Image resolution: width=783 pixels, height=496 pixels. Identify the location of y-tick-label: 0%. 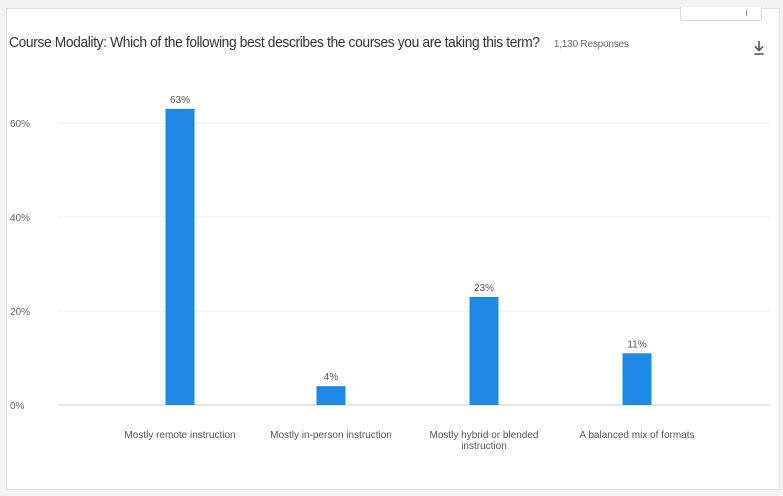
(17, 406).